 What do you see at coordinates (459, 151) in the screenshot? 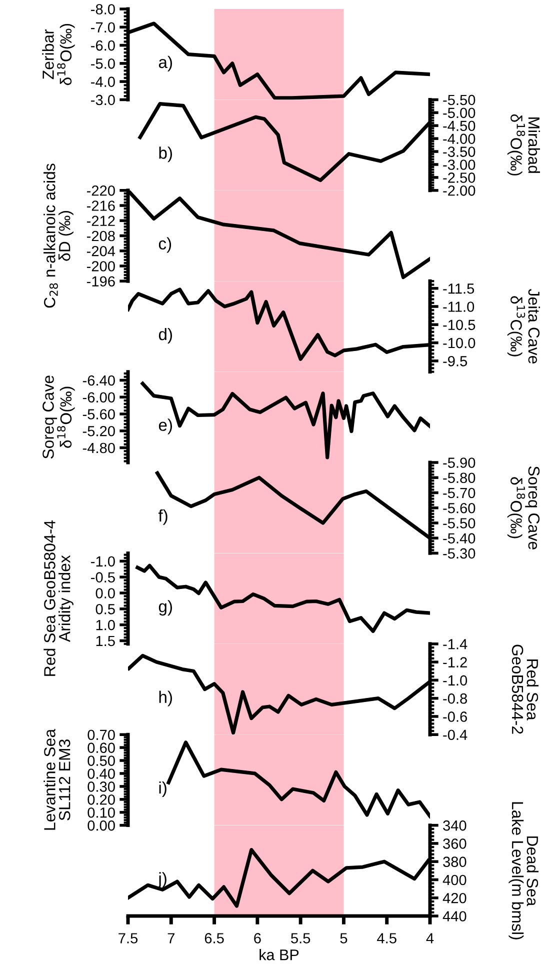
I see `y2-tick-label: -3.50` at bounding box center [459, 151].